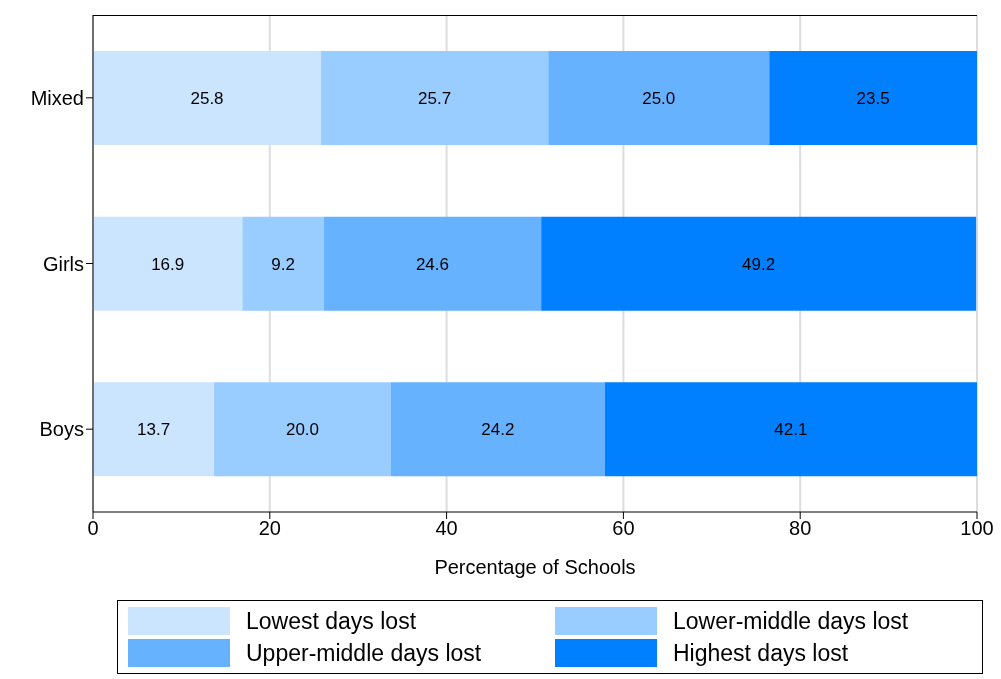 The image size is (1001, 679). I want to click on data-label: 25.0, so click(659, 99).